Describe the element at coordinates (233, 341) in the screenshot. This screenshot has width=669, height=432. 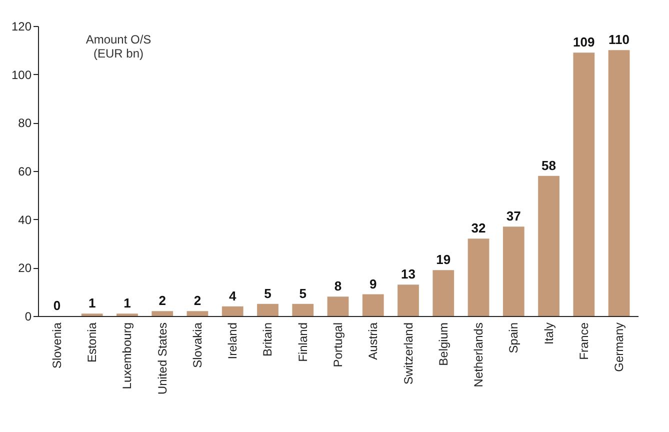
I see `x-tick-label: Ireland` at that location.